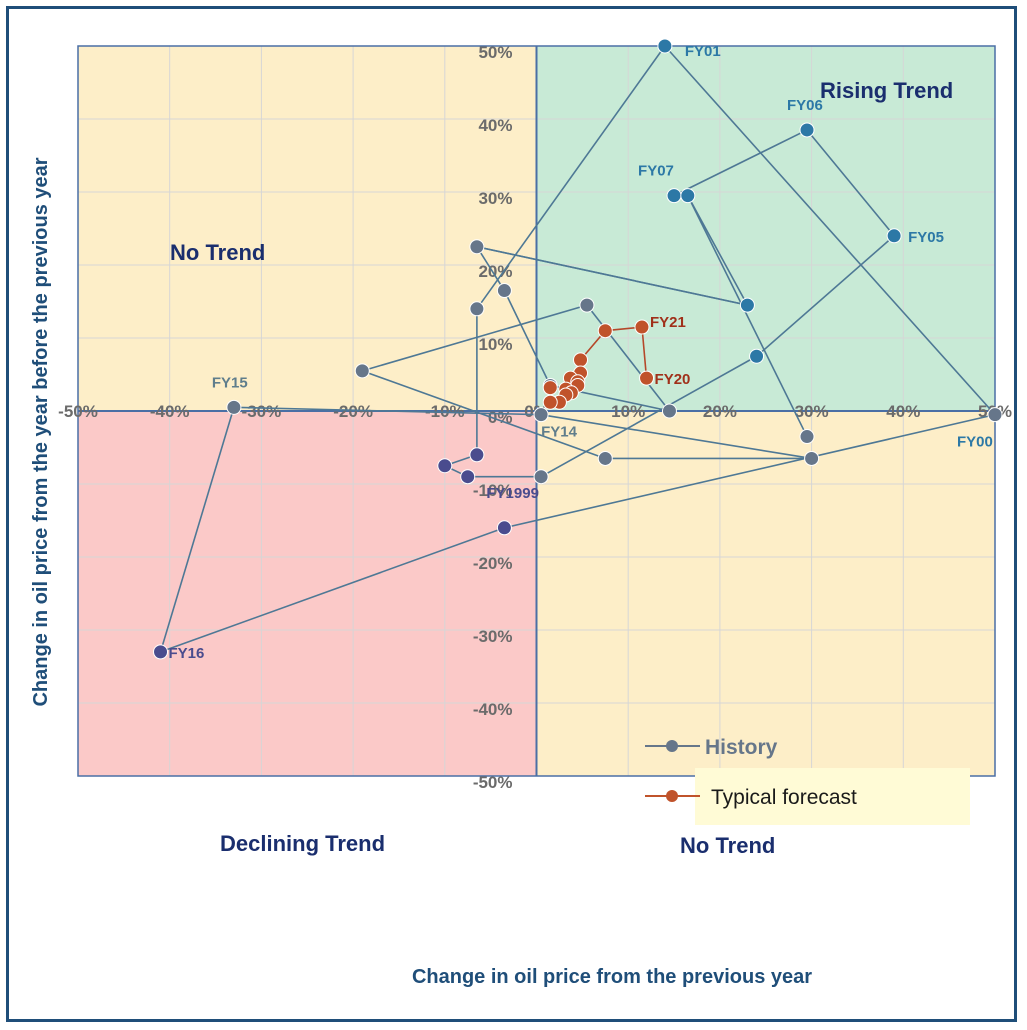 Image resolution: width=1027 pixels, height=1030 pixels. Describe the element at coordinates (926, 237) in the screenshot. I see `history-point-label-9: FY05` at that location.